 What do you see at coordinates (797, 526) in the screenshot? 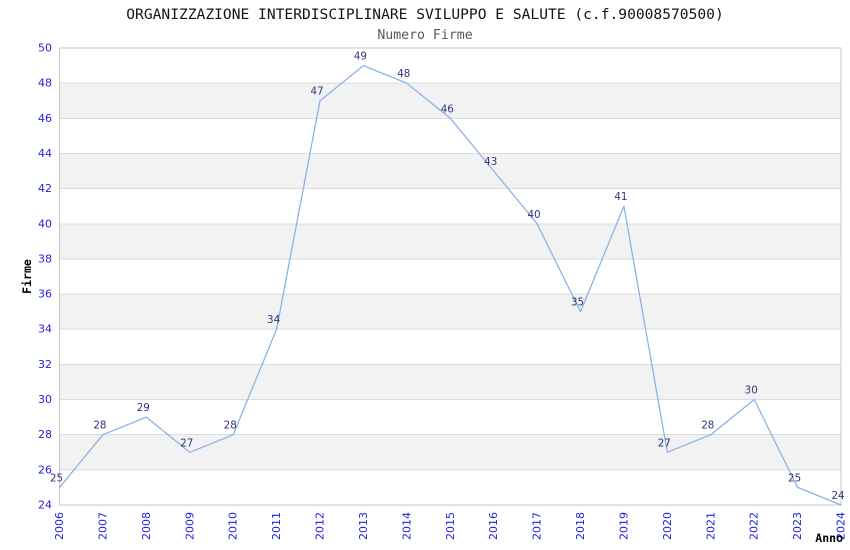
I see `x-tick-label: 2023` at bounding box center [797, 526].